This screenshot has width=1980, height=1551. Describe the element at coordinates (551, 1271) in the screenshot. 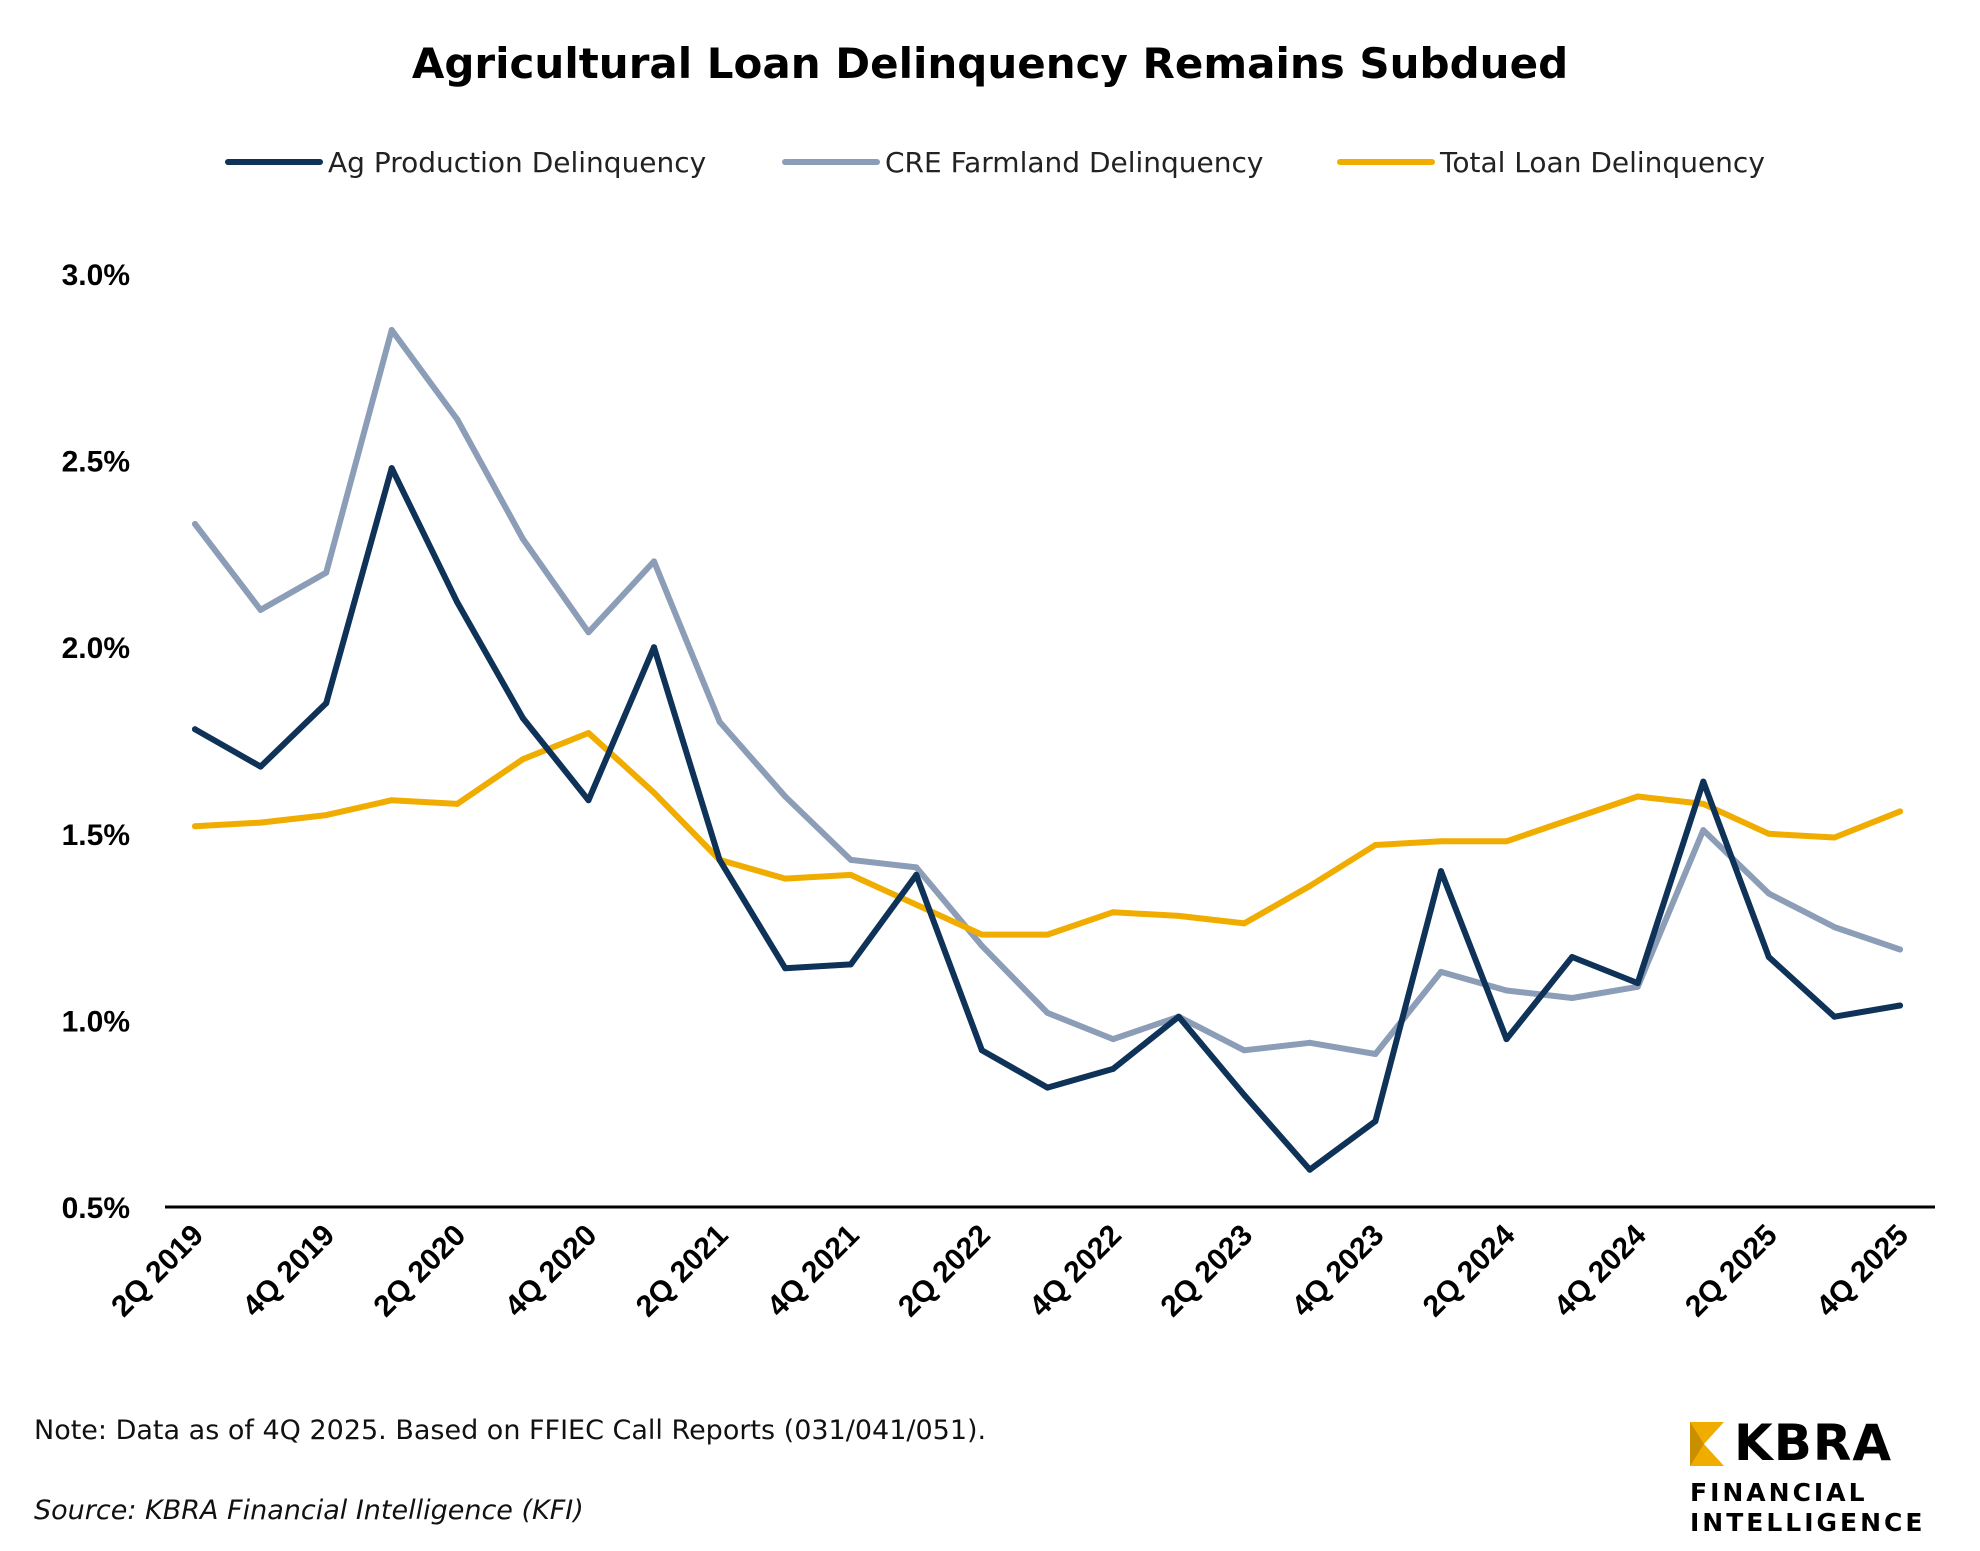

I see `x-tick-label: 4Q 2020` at that location.